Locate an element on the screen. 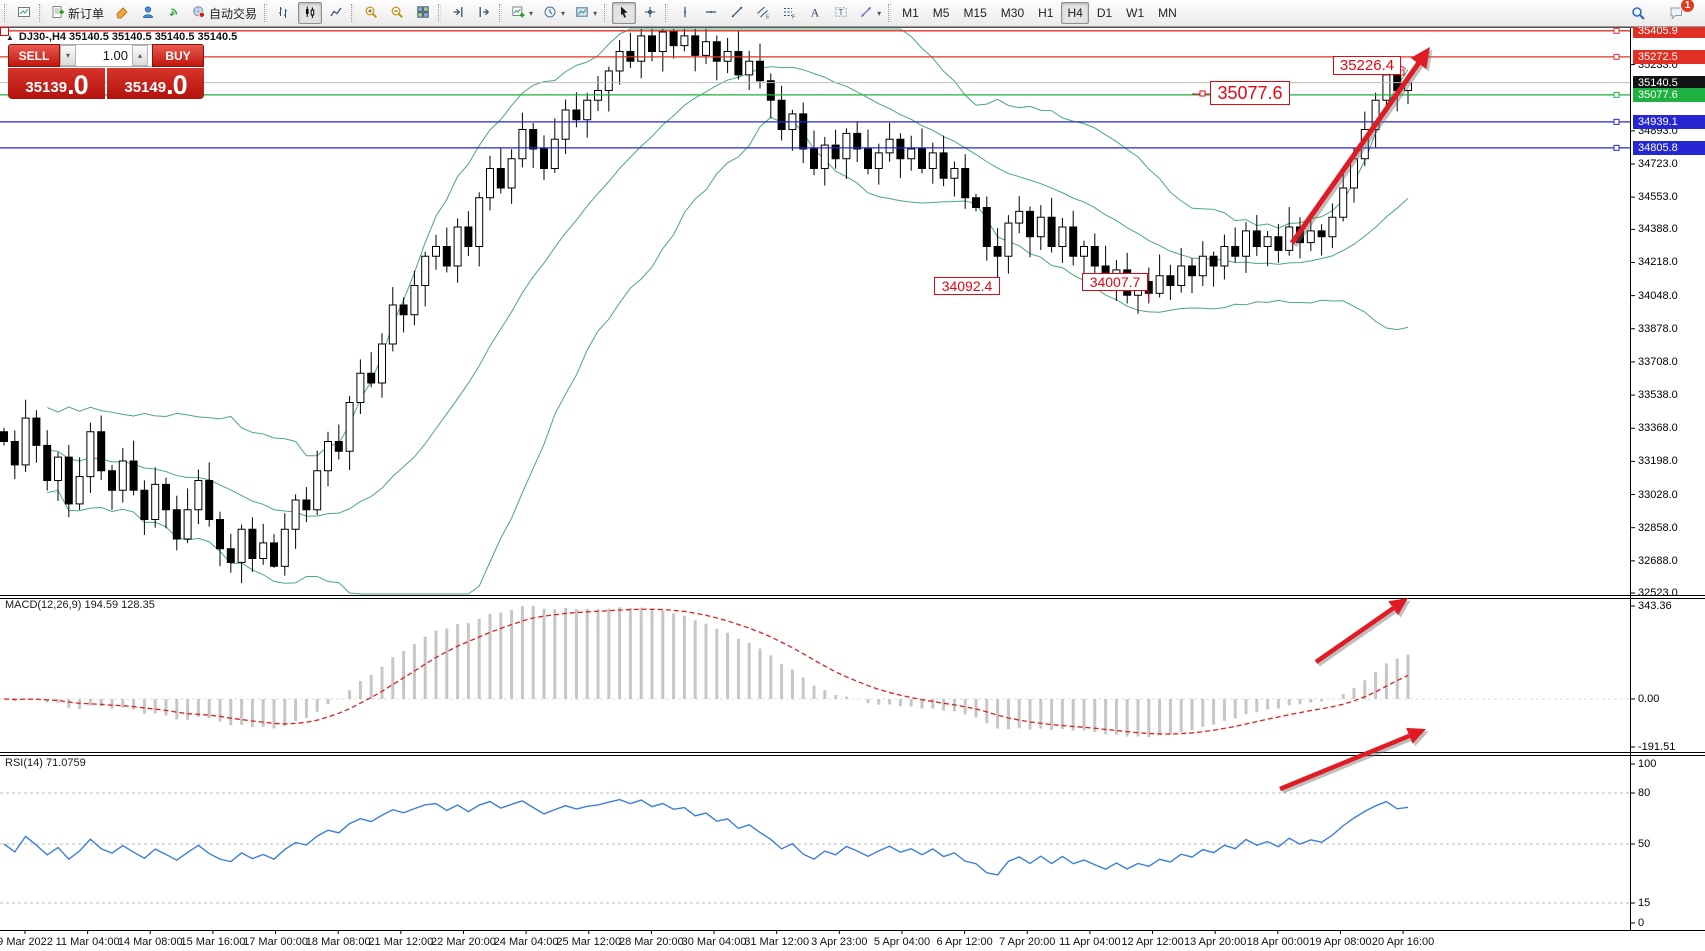 The height and width of the screenshot is (951, 1705). rsi-axis-label: 80 is located at coordinates (1644, 793).